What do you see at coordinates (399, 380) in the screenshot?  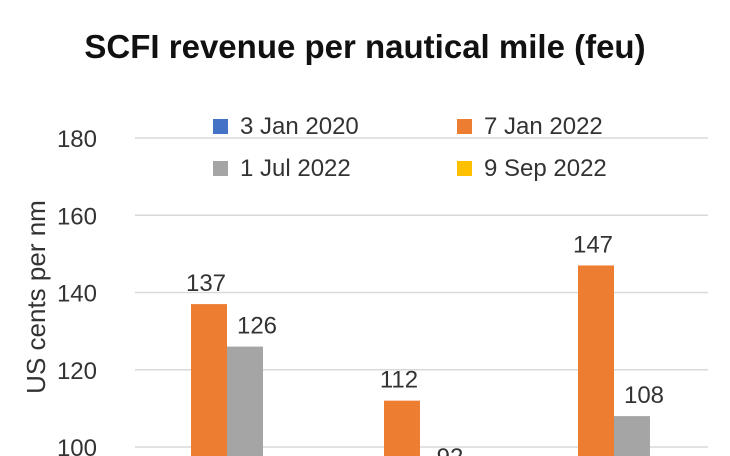 I see `data-label: 112` at bounding box center [399, 380].